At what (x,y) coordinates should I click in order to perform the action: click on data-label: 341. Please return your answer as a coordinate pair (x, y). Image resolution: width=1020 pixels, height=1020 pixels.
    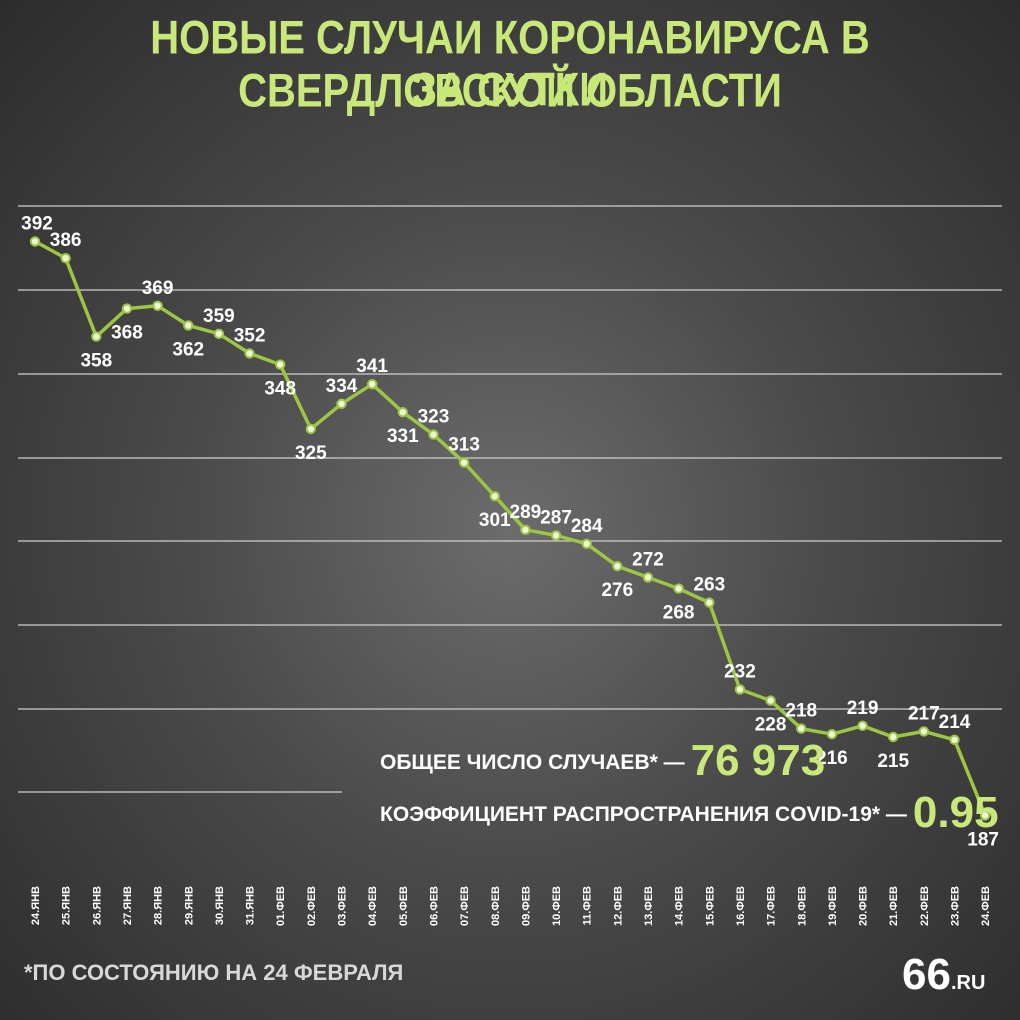
    Looking at the image, I should click on (372, 366).